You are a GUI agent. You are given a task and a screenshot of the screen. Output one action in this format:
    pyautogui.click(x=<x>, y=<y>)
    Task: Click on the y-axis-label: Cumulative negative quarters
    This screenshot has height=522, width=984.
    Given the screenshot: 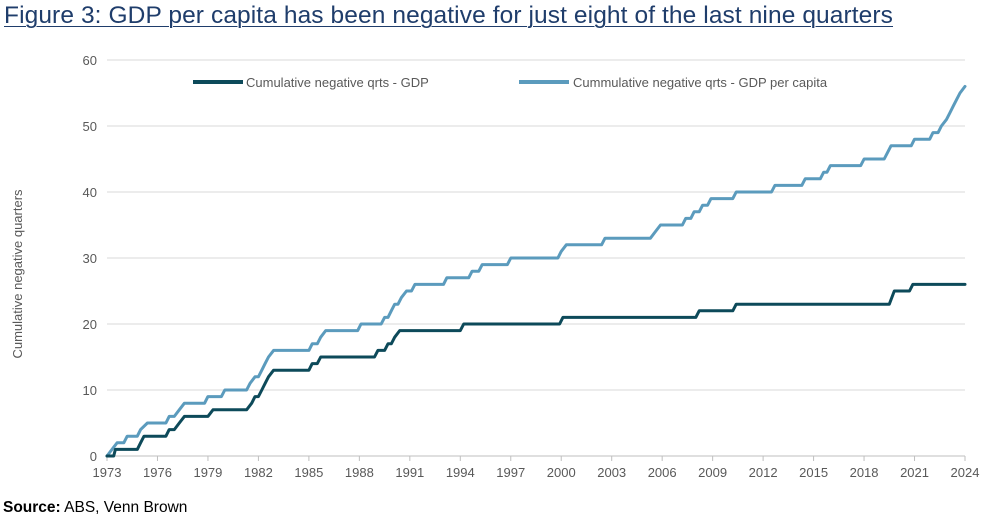 What is the action you would take?
    pyautogui.click(x=17, y=274)
    